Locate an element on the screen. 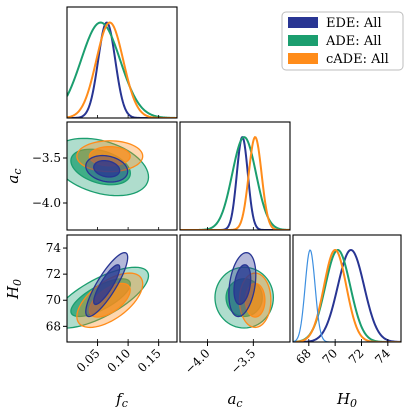 The image size is (415, 415). ede-all-fc-H0-68-contour is located at coordinates (107, 285).